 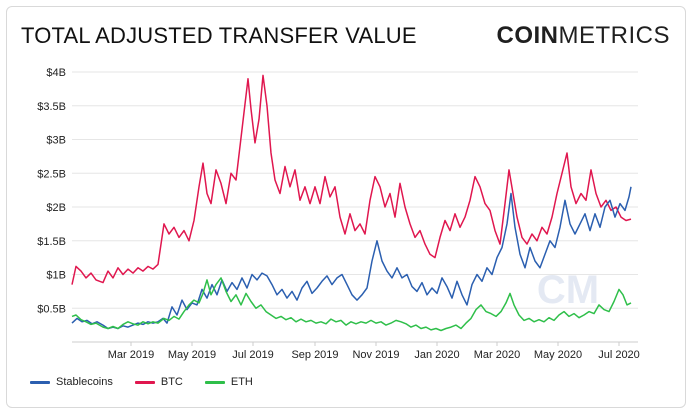 I want to click on y-axis: $0.5B $1B $1.5B $2B $2.5B $3B $3.5B $4B, so click(x=51, y=191).